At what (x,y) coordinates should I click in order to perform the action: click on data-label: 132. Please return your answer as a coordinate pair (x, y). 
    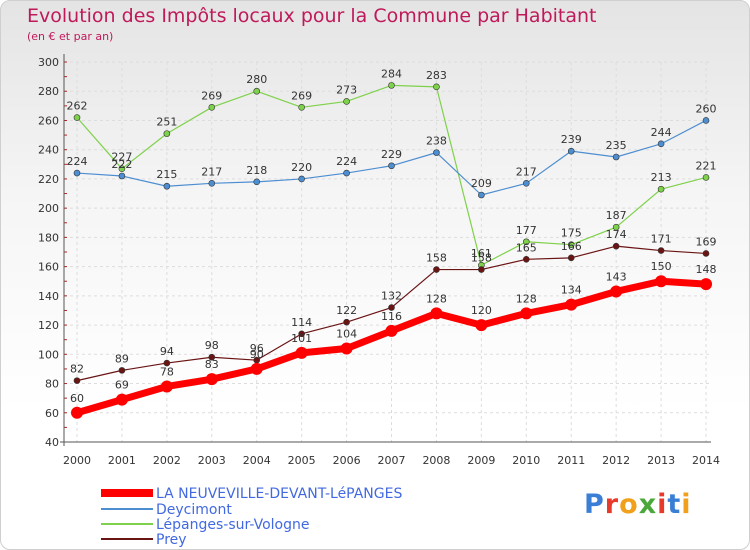
    Looking at the image, I should click on (391, 296).